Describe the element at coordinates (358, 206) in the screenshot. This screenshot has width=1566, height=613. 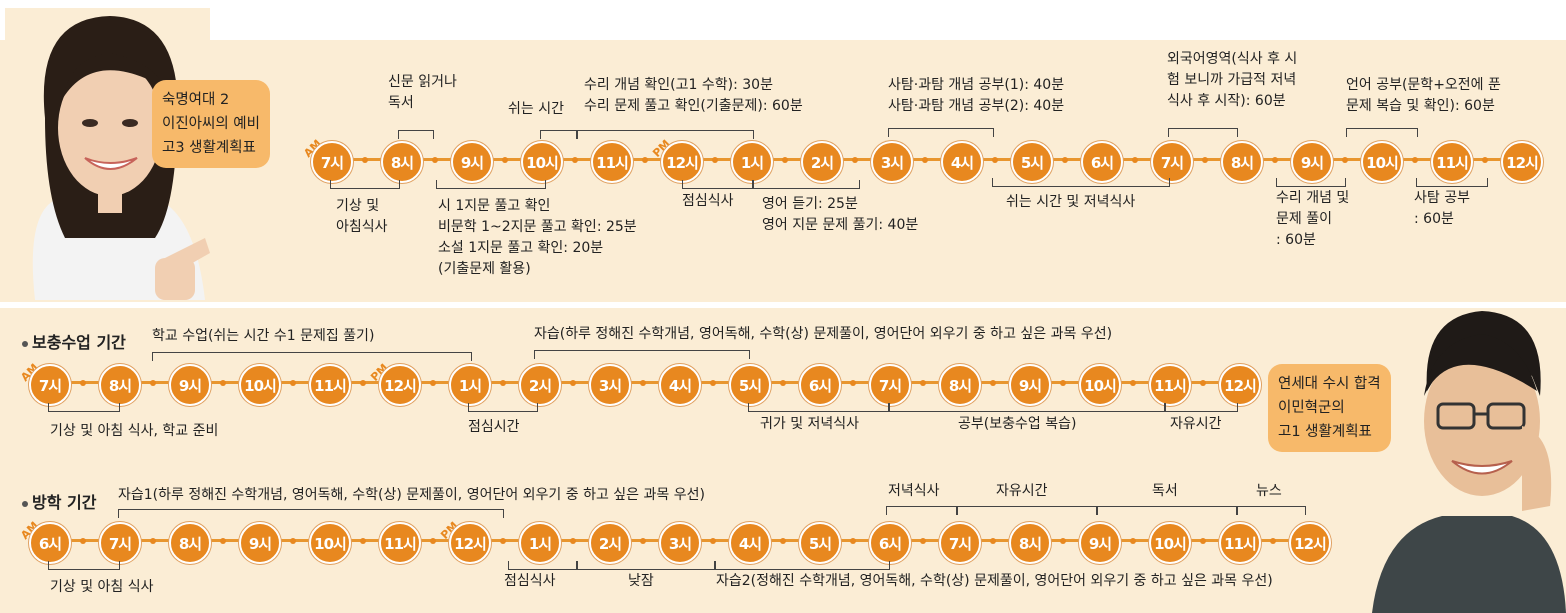
I see `label-line: 기상 및` at that location.